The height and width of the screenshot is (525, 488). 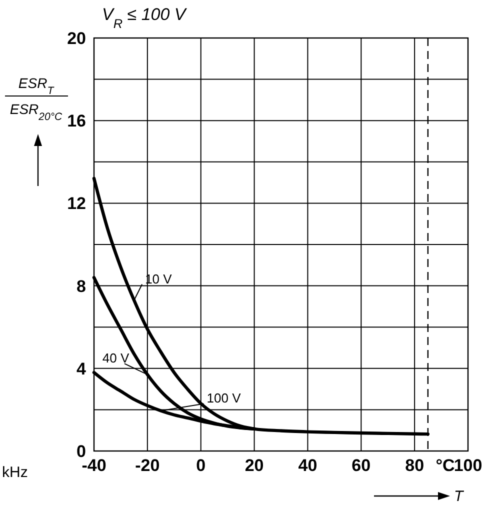 What do you see at coordinates (36, 99) in the screenshot?
I see `y-axis-title: ESR$_{T}$ ESR$_{20°C}$` at bounding box center [36, 99].